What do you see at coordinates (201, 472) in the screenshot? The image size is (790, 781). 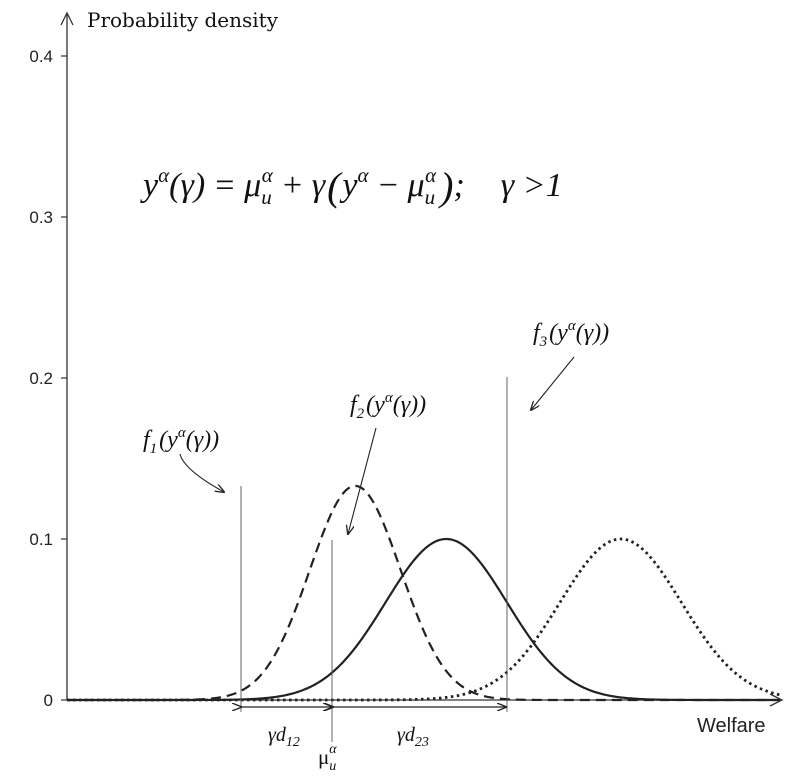 I see `pointer-arrow-f1` at bounding box center [201, 472].